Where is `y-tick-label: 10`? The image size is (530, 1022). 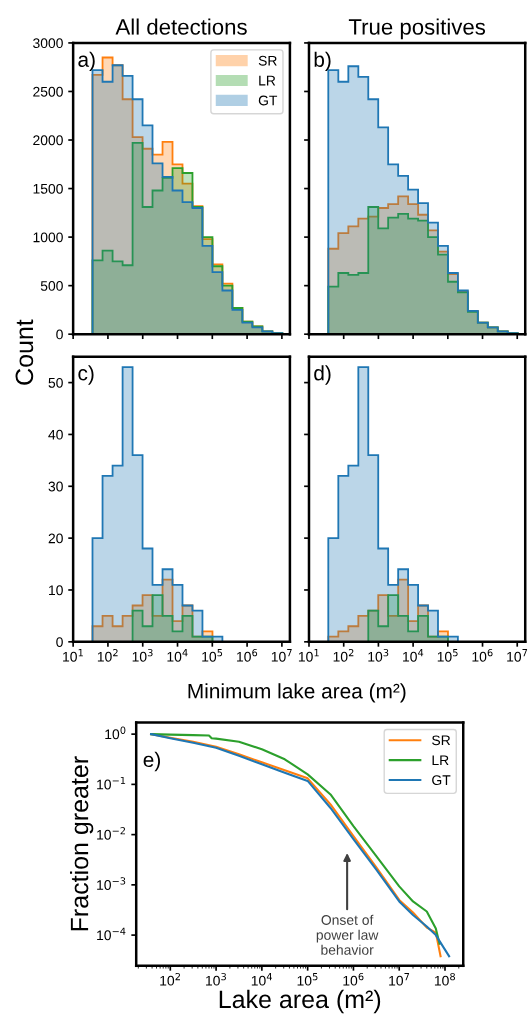
y-tick-label: 10 is located at coordinates (56, 590).